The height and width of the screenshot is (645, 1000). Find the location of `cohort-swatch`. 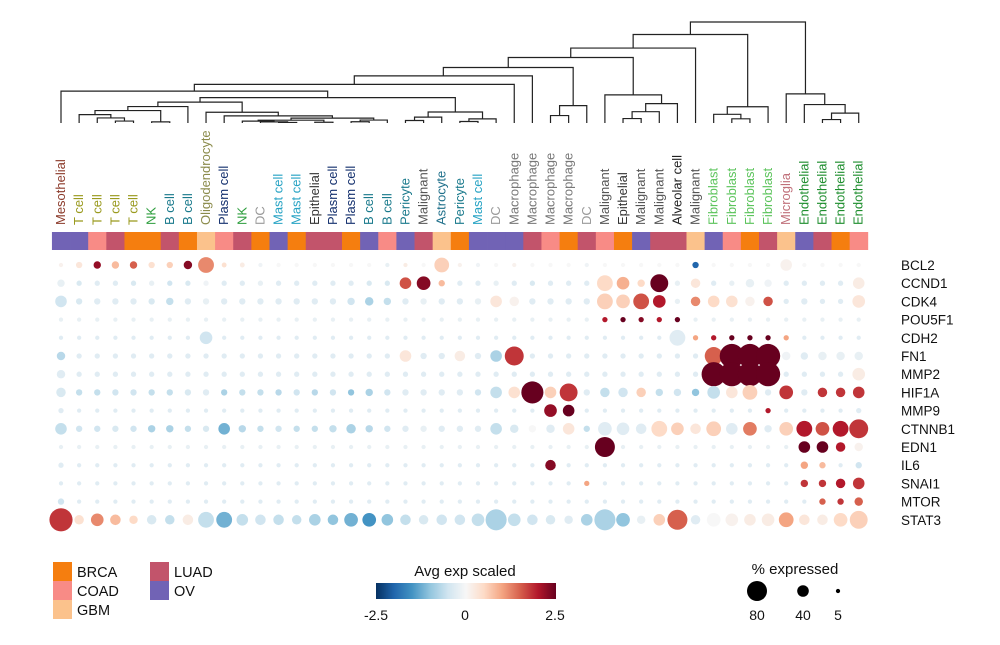

cohort-swatch is located at coordinates (62, 571).